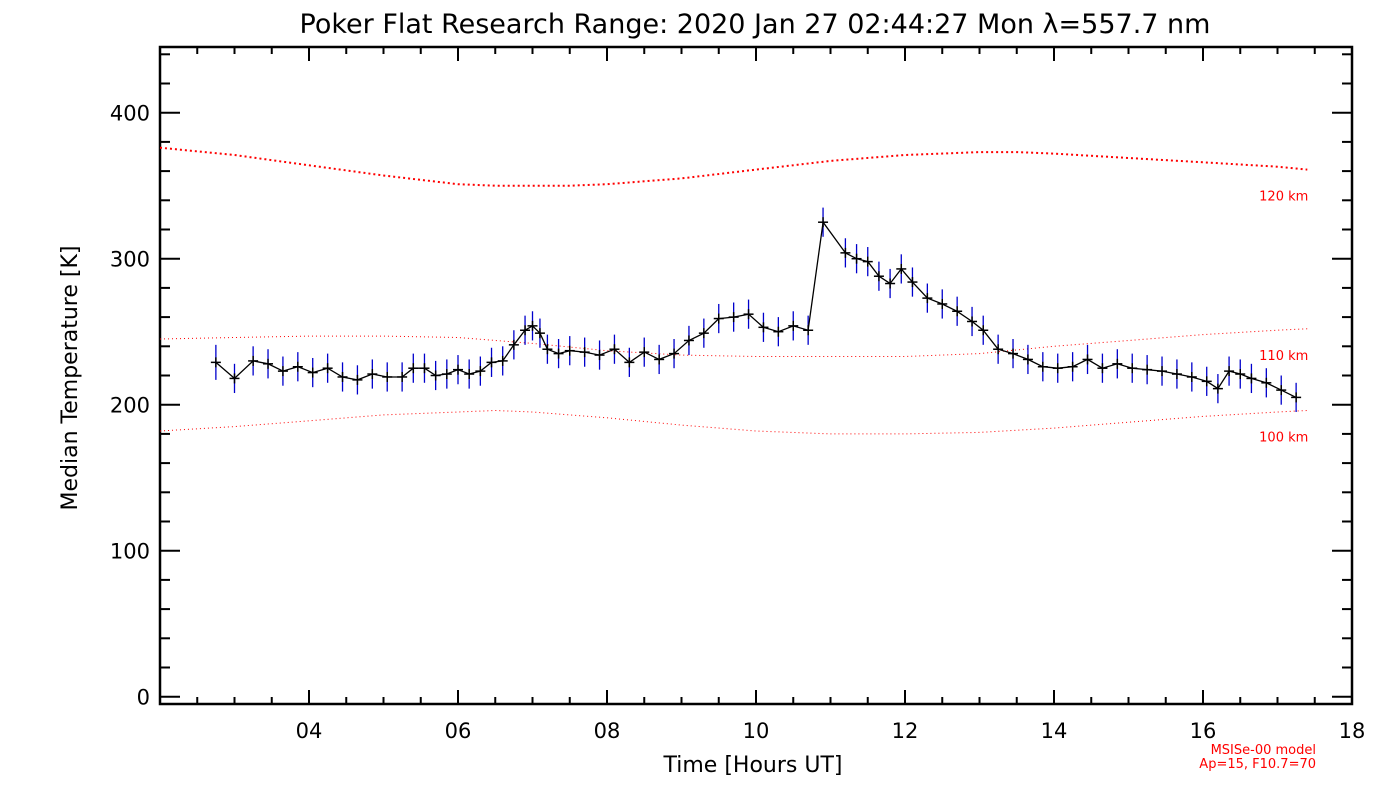 The height and width of the screenshot is (800, 1400). I want to click on series-label: 110 km, so click(1283, 356).